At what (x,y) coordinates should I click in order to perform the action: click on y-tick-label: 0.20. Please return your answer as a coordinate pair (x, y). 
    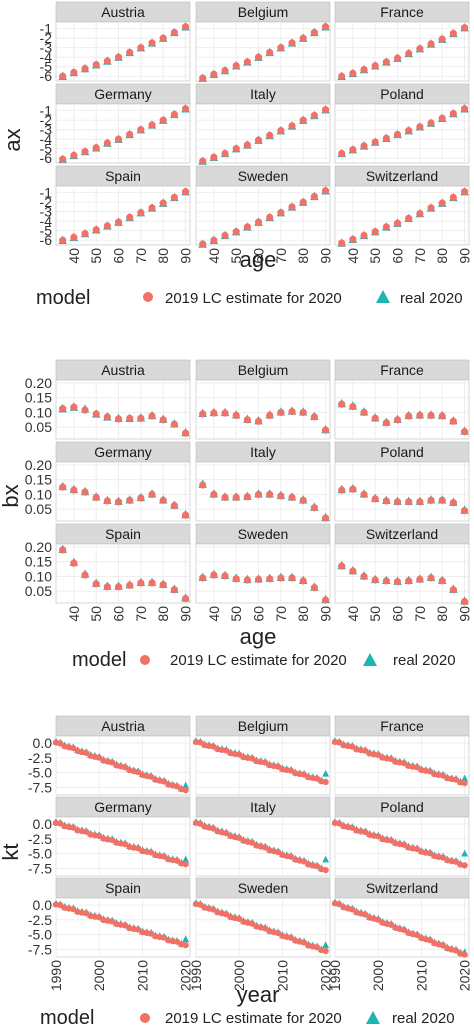
    Looking at the image, I should click on (38, 383).